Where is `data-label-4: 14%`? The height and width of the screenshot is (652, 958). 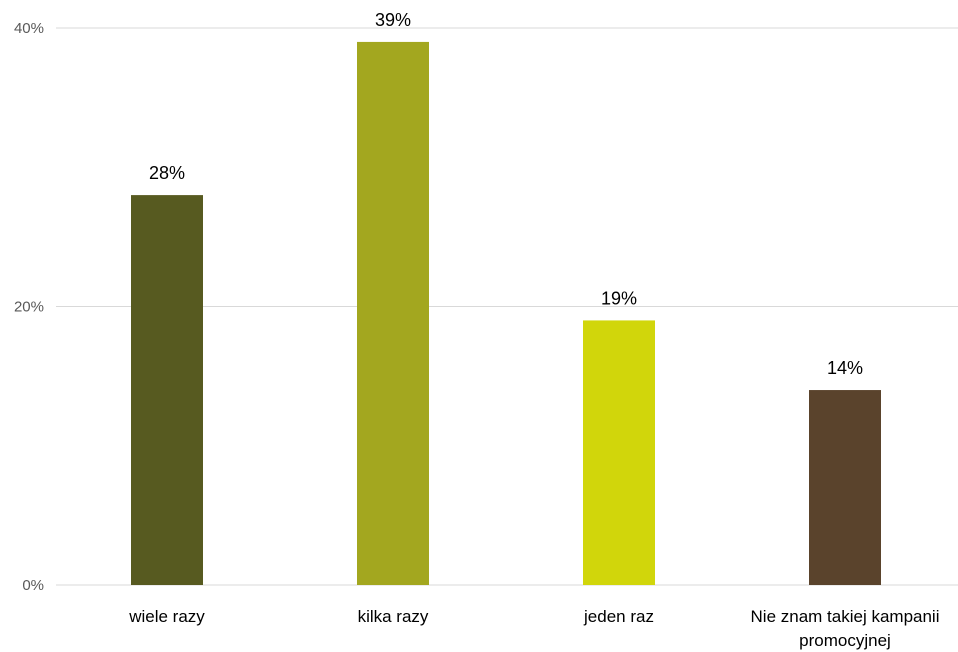
data-label-4: 14% is located at coordinates (845, 368).